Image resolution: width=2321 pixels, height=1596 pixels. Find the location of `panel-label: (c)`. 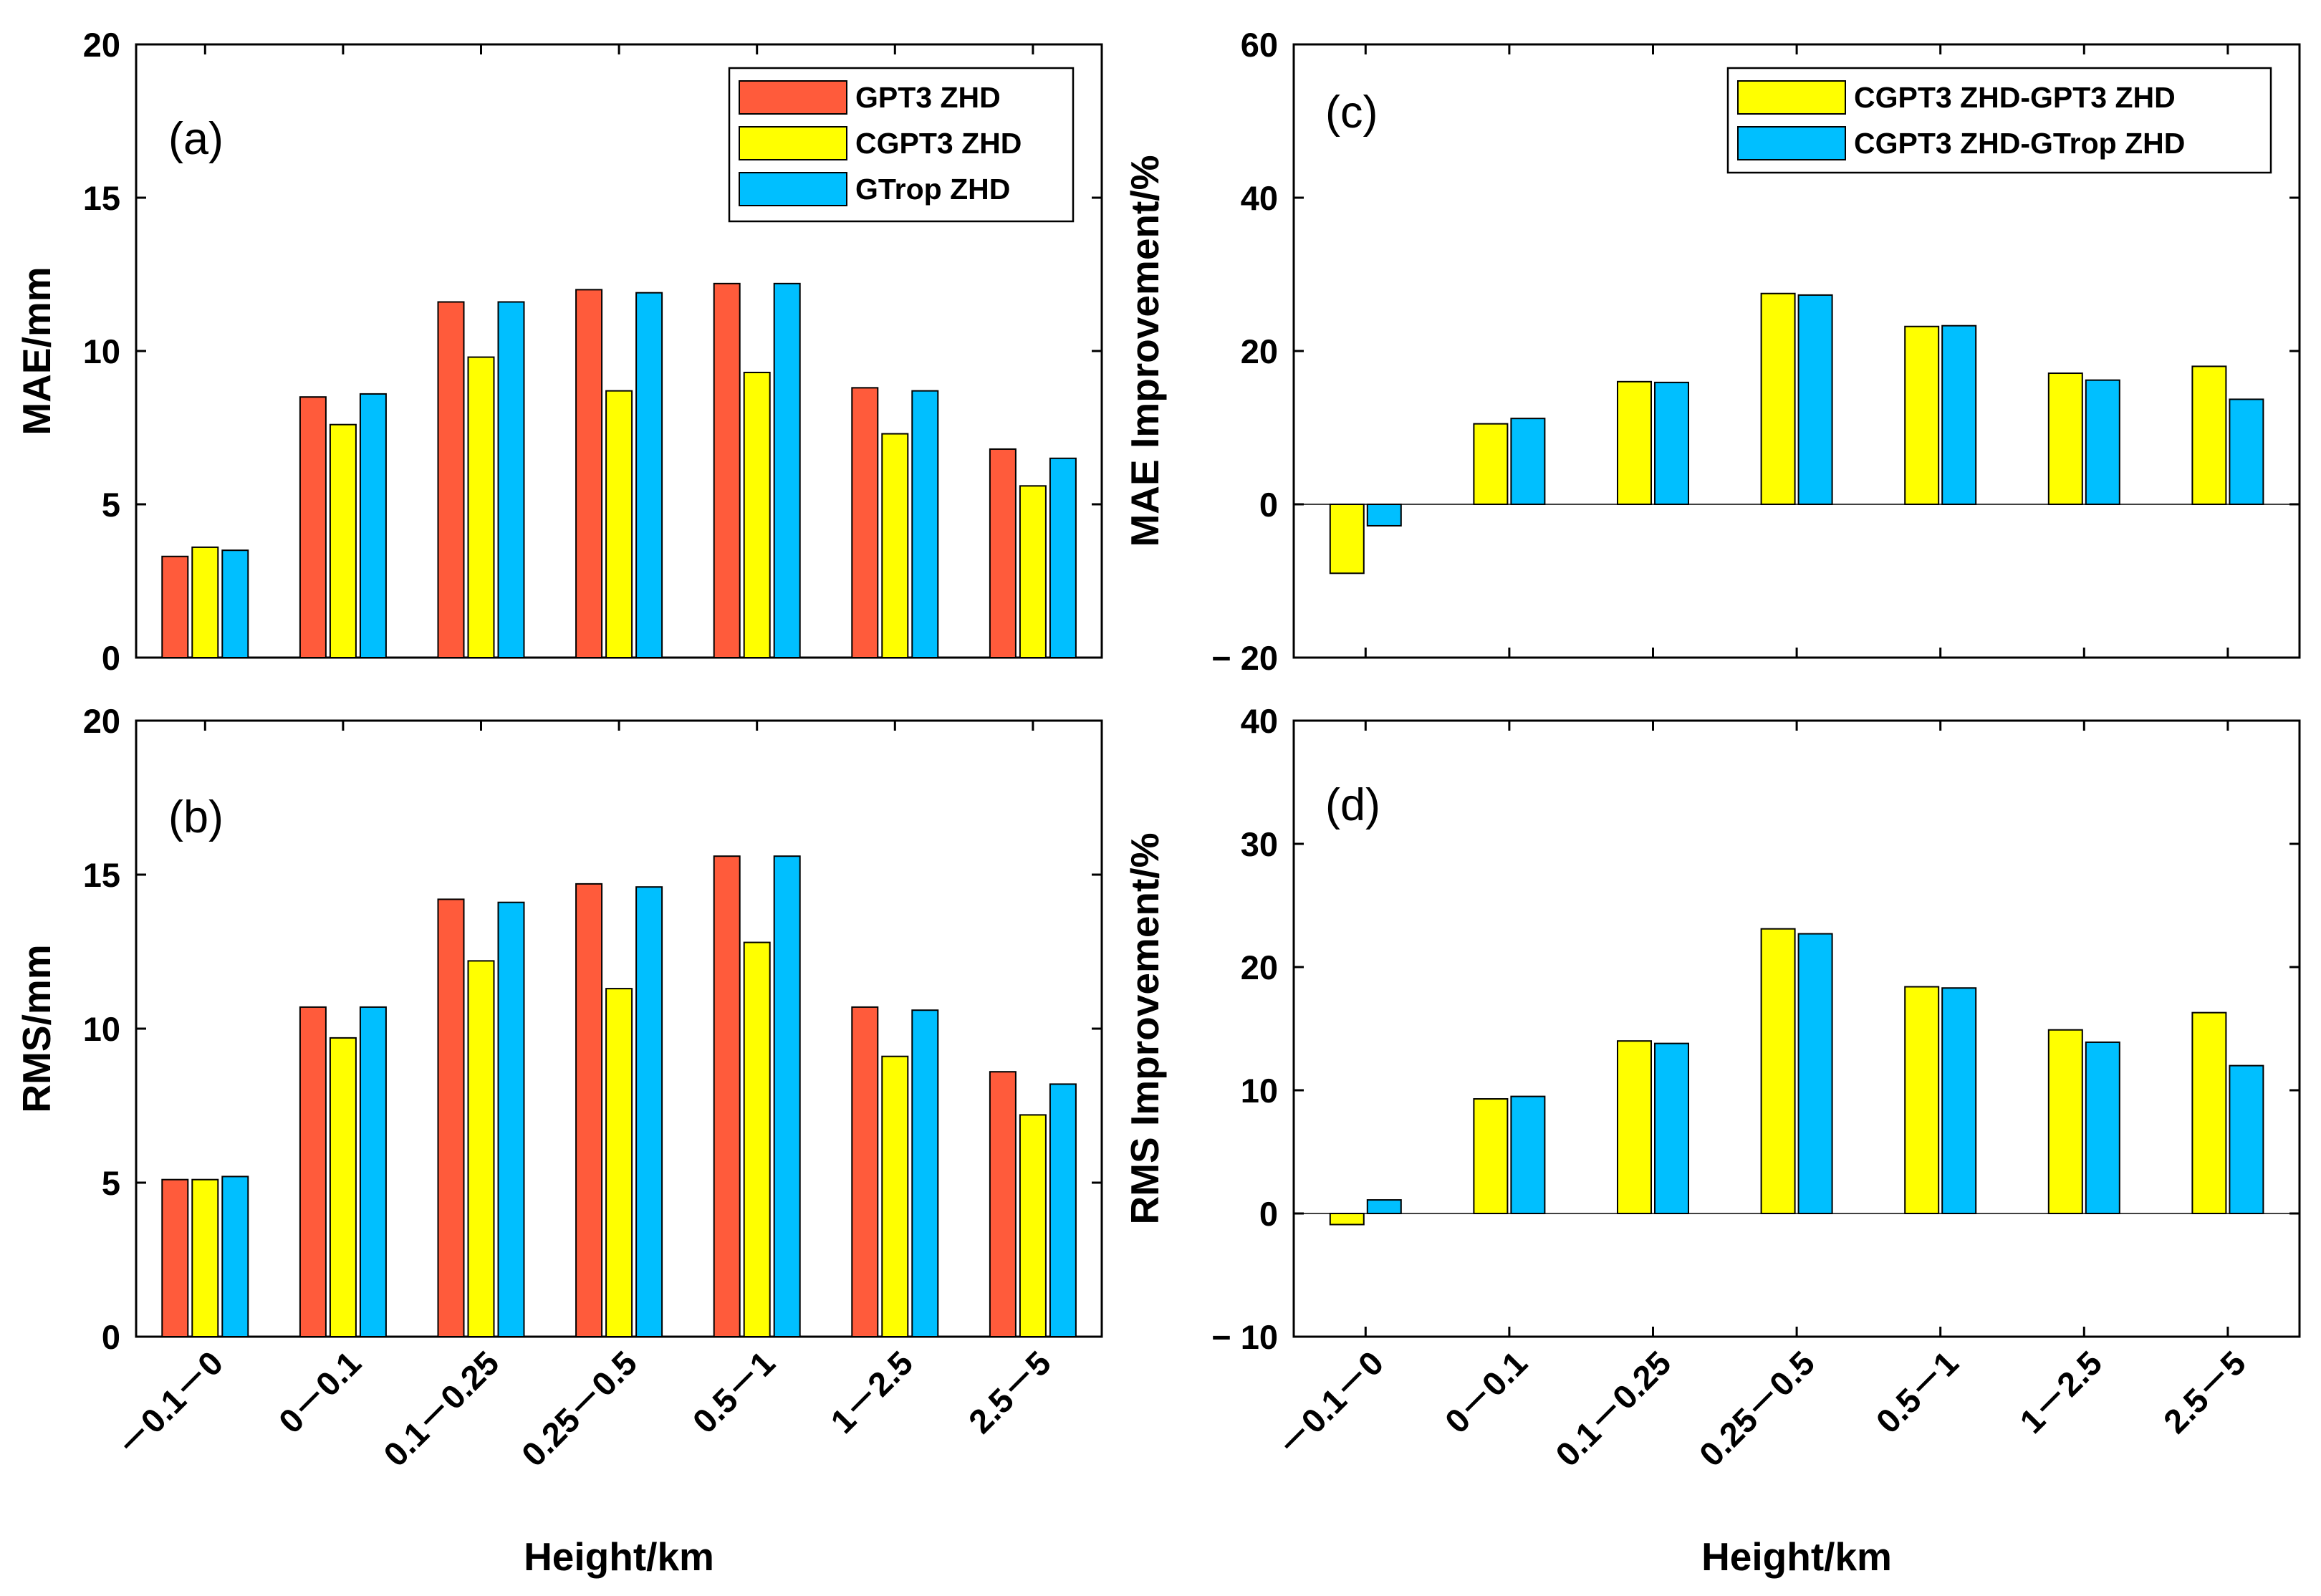

panel-label: (c) is located at coordinates (1351, 112).